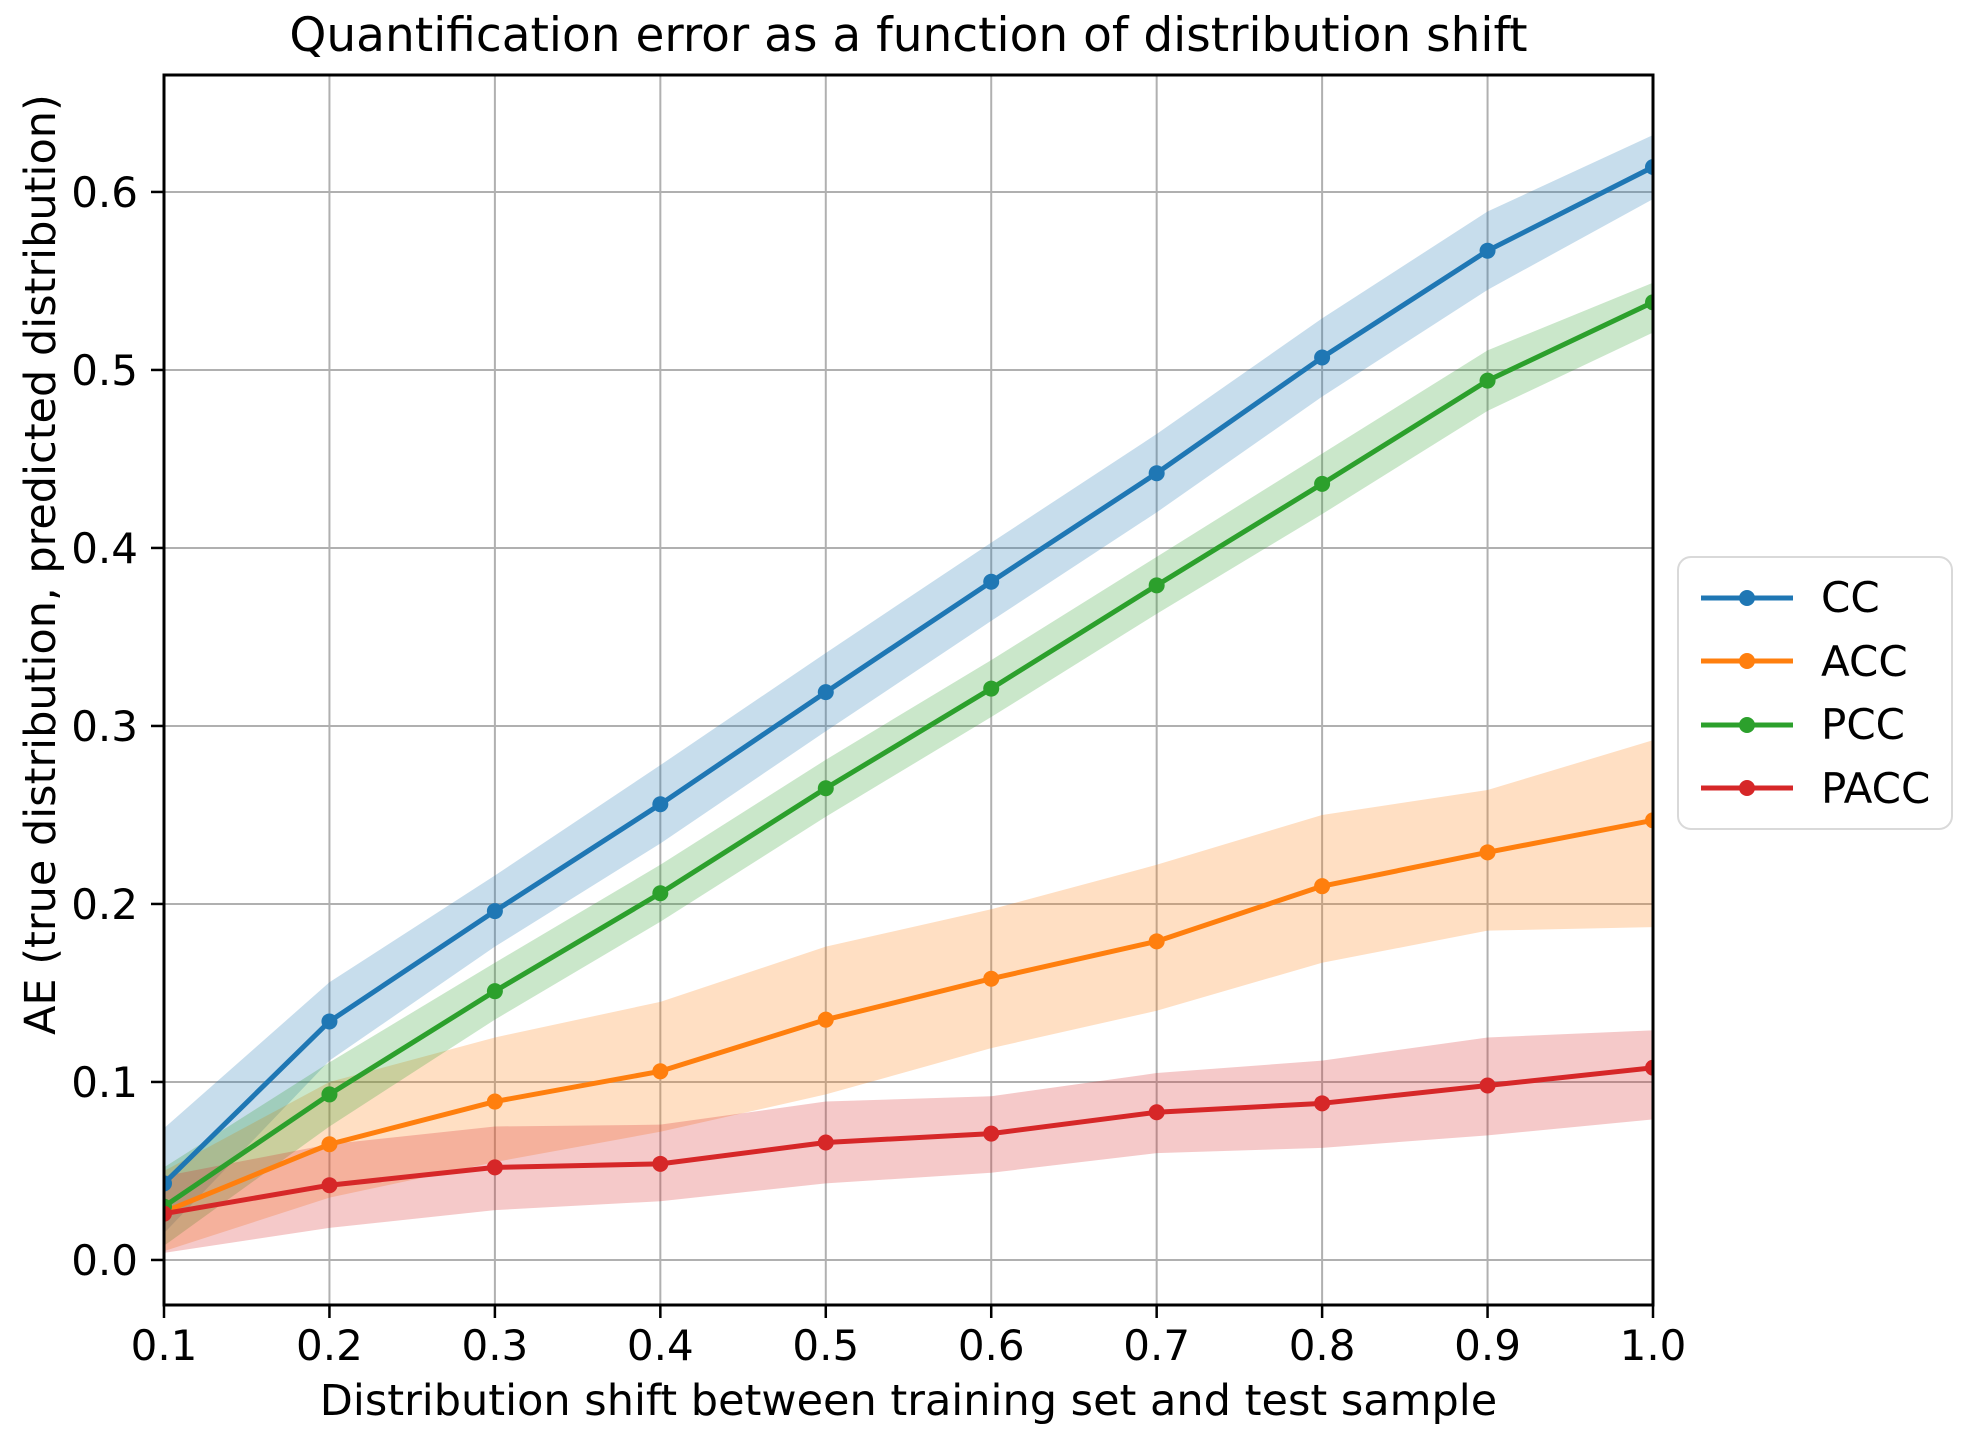  Describe the element at coordinates (1864, 661) in the screenshot. I see `legend-label-ACC: ACC` at that location.